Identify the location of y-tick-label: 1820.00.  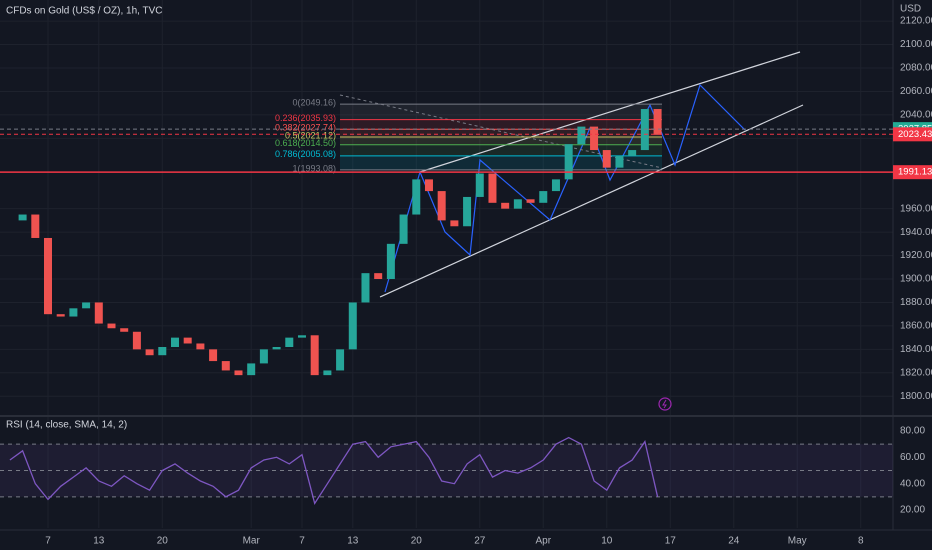
(916, 372).